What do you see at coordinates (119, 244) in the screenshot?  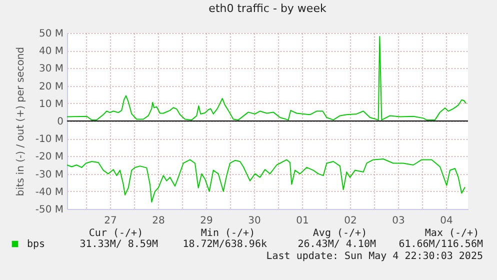 I see `text: 31.33M/ 8.59M` at bounding box center [119, 244].